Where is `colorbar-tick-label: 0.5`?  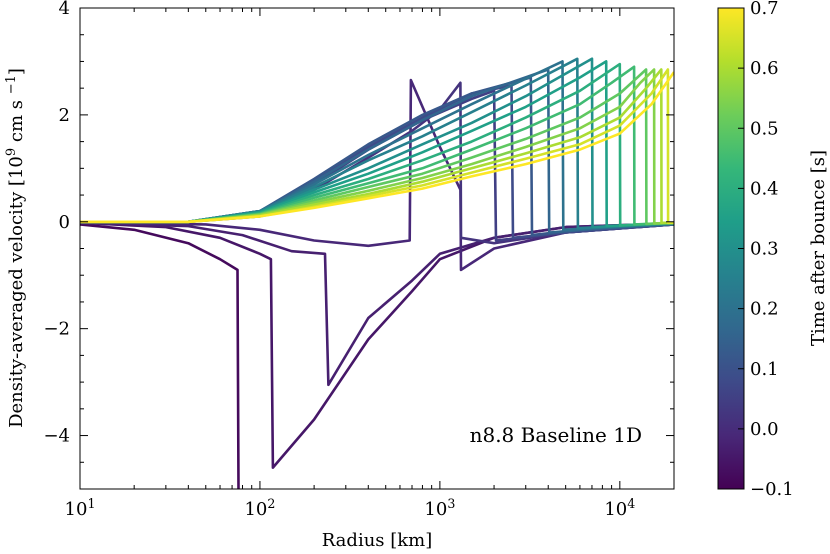 colorbar-tick-label: 0.5 is located at coordinates (764, 128).